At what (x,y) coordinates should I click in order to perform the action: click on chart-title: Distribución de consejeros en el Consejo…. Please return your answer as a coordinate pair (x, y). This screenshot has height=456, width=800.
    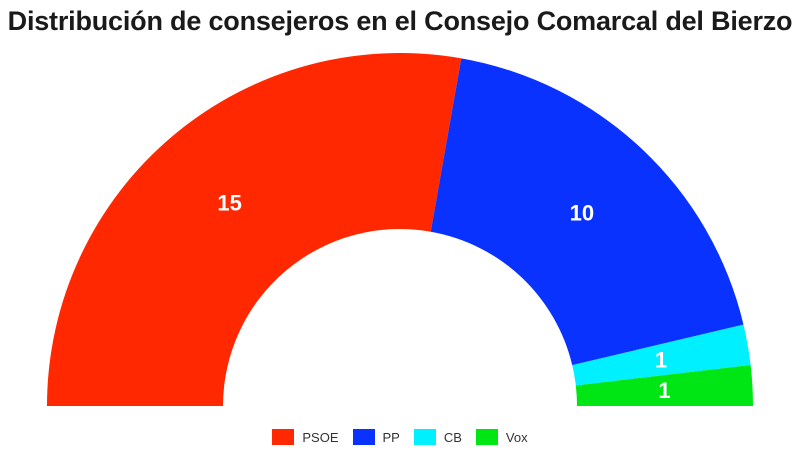
    Looking at the image, I should click on (400, 21).